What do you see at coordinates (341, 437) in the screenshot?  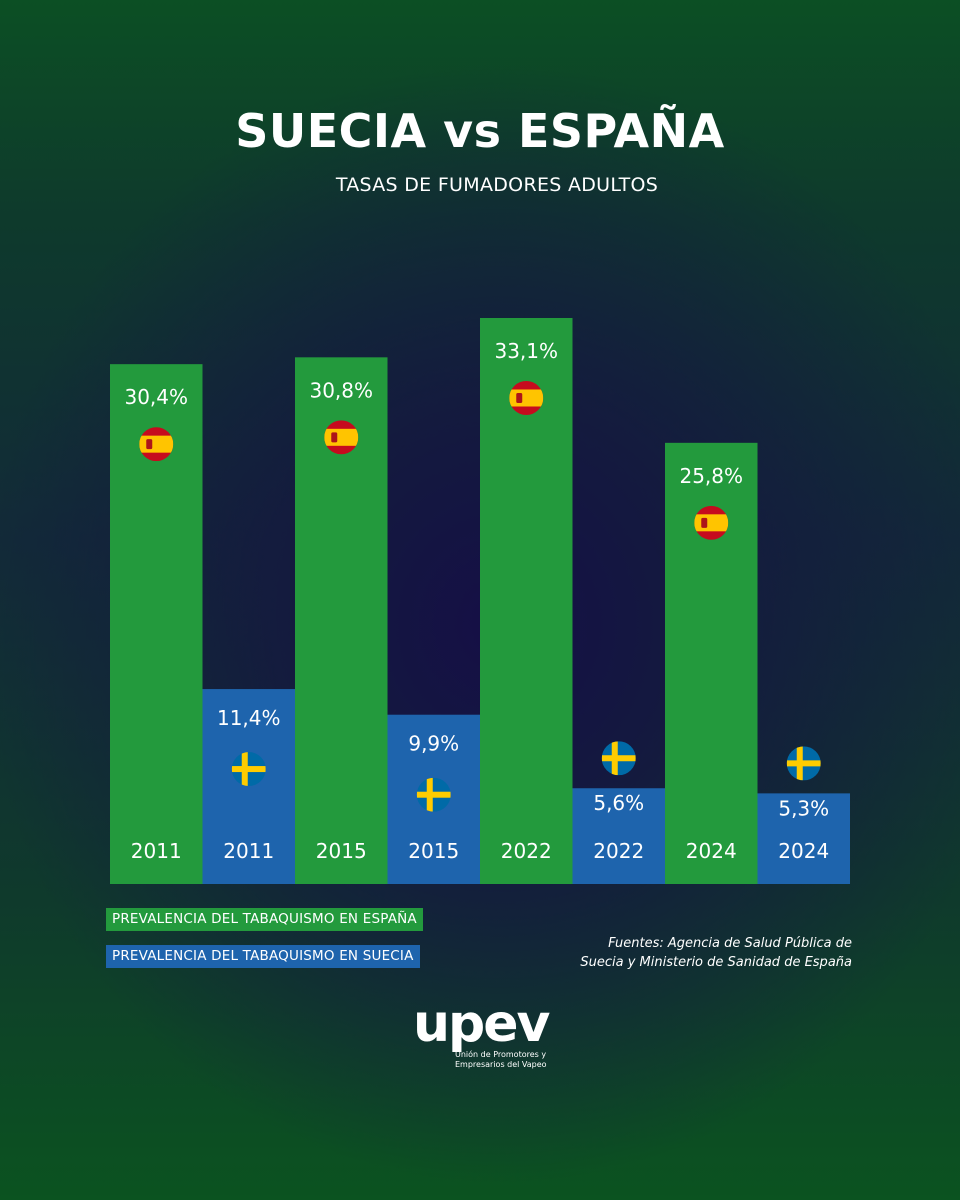 I see `spain-flag-icon-2015` at bounding box center [341, 437].